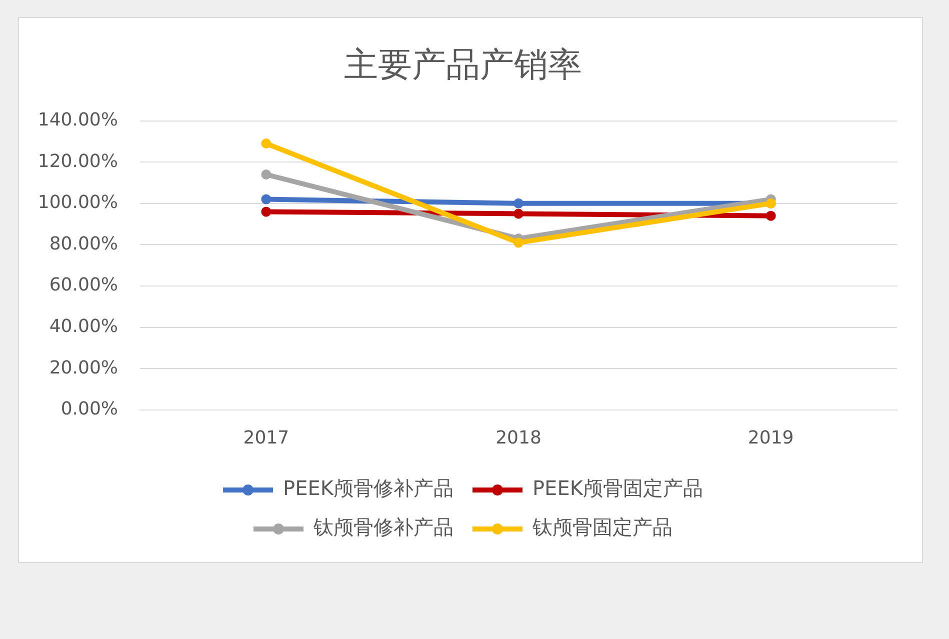 This screenshot has width=949, height=639. I want to click on y-tick-label: 0.00%, so click(89, 409).